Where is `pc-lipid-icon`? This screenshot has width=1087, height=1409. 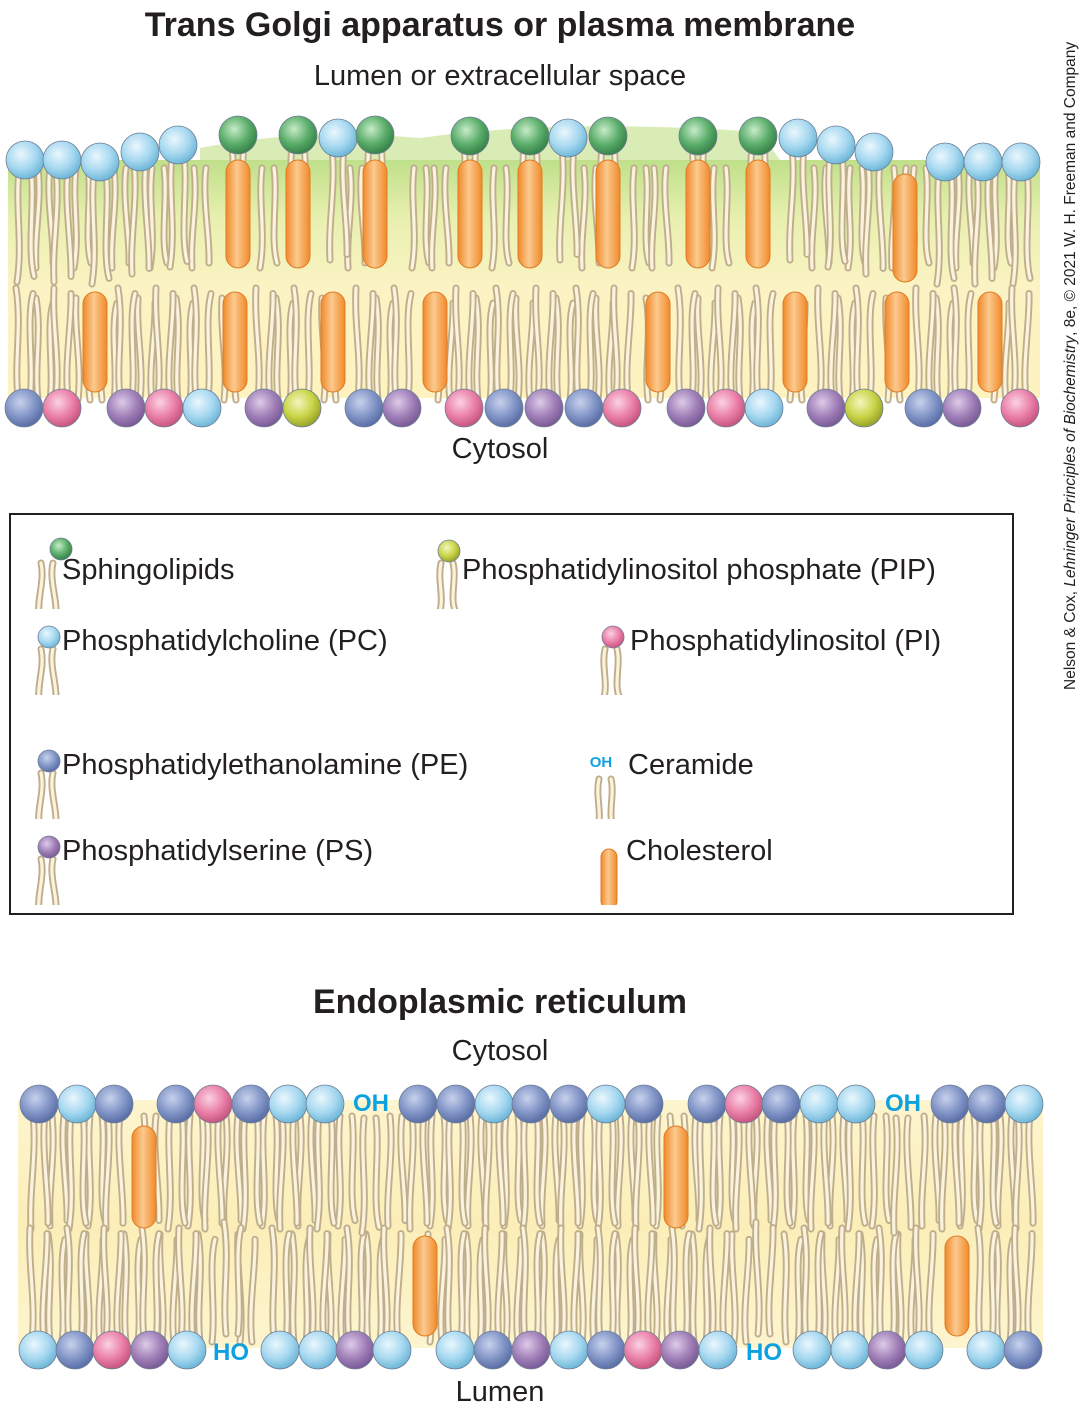 pc-lipid-icon is located at coordinates (48, 660).